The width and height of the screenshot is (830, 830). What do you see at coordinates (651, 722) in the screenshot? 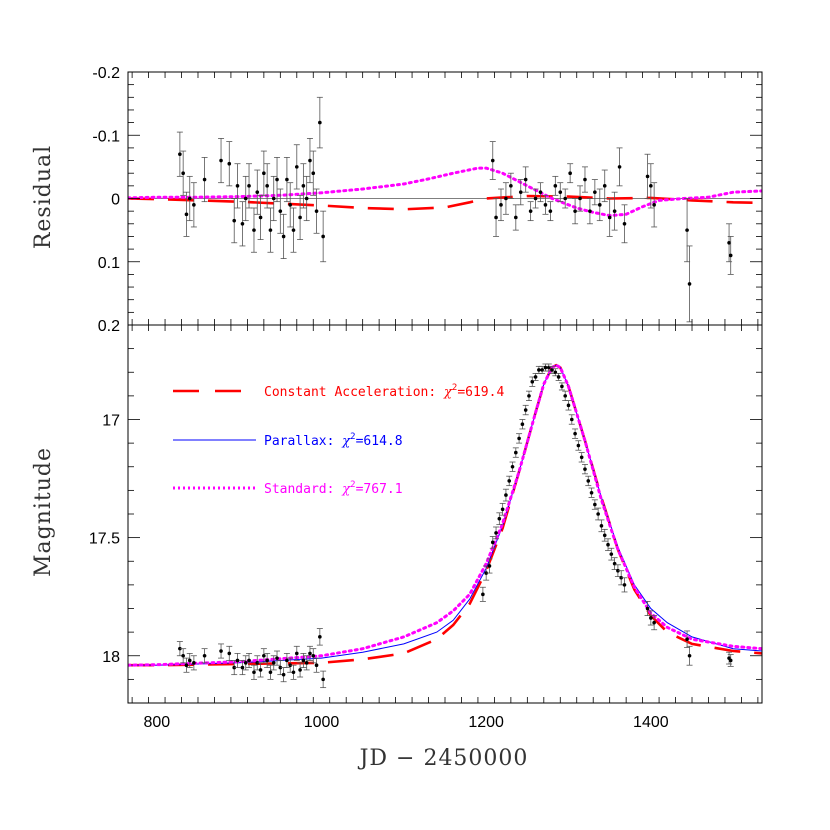
I see `x-tick-label: 1400` at bounding box center [651, 722].